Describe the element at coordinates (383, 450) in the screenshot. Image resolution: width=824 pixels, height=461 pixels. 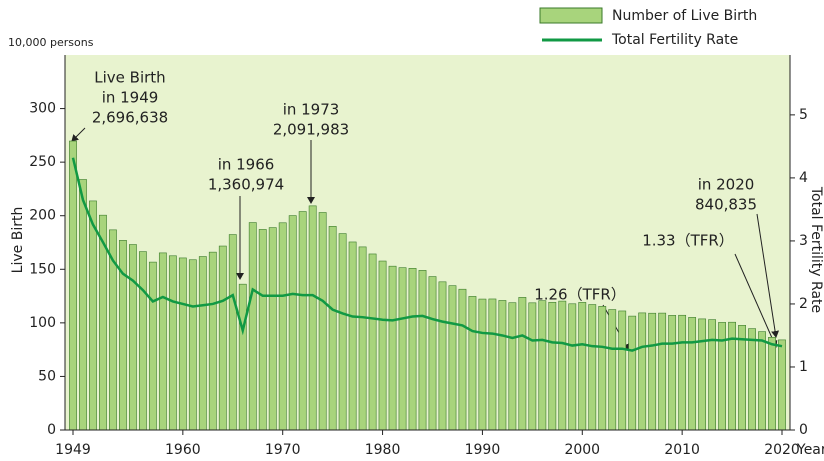
I see `x-tick-label: 1980` at that location.